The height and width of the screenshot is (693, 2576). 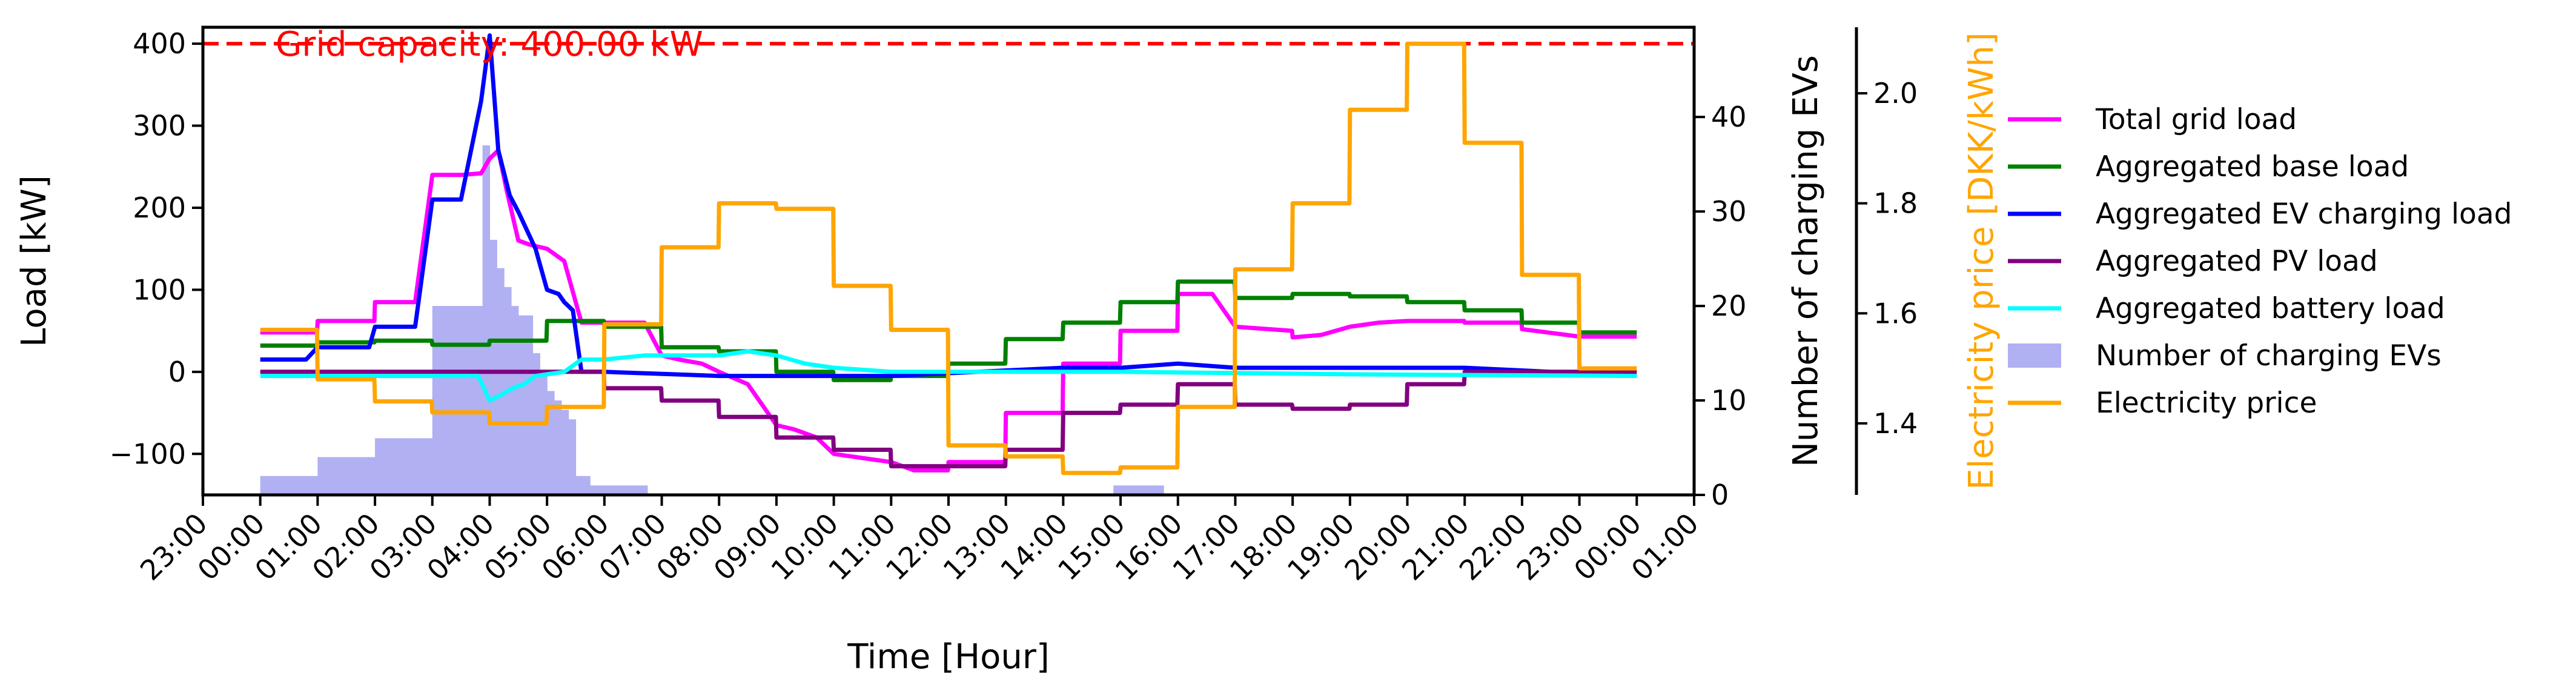 I want to click on legend-label: Aggregated EV charging load, so click(x=2304, y=214).